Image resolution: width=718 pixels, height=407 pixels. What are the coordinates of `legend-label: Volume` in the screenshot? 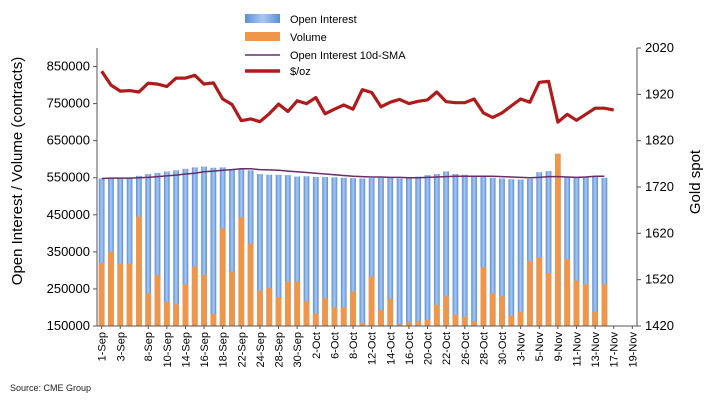 It's located at (308, 38).